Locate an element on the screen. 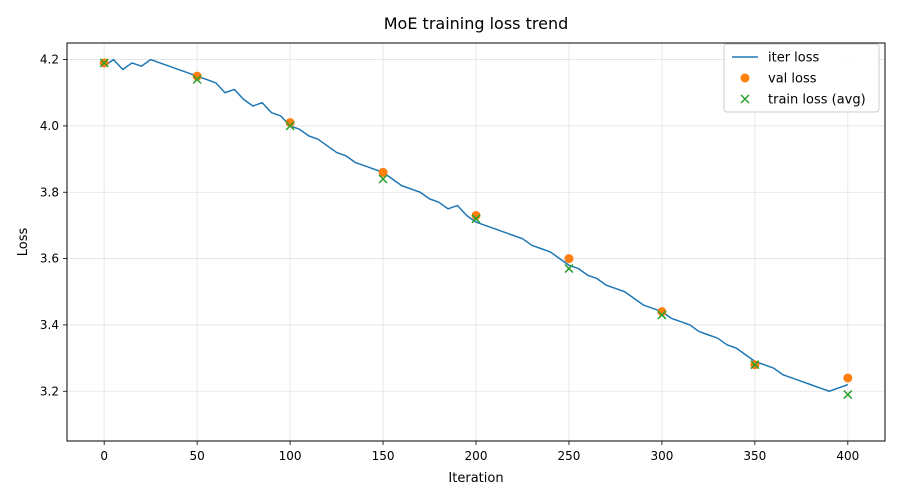 The height and width of the screenshot is (500, 900). x-tick-label: 350 is located at coordinates (754, 456).